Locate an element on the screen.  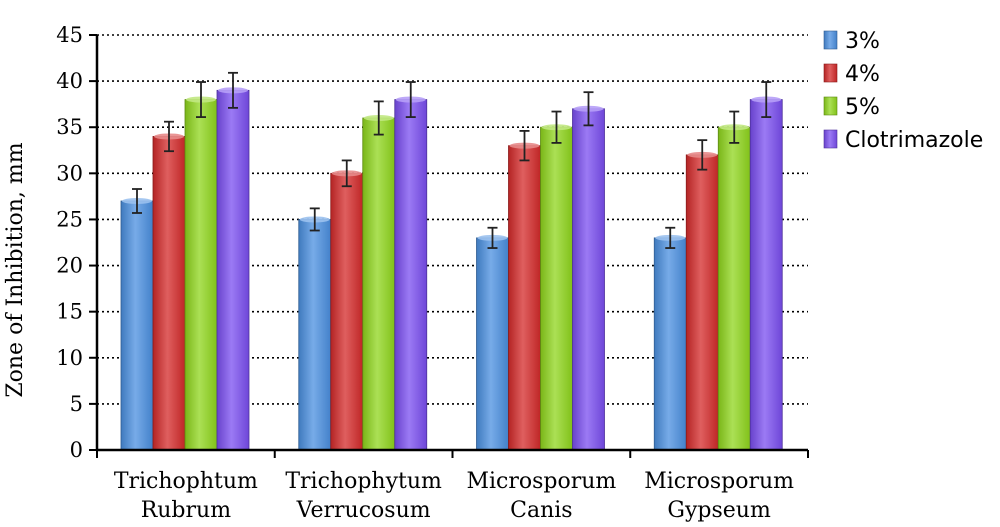
y-tick-label: 30 is located at coordinates (69, 173).